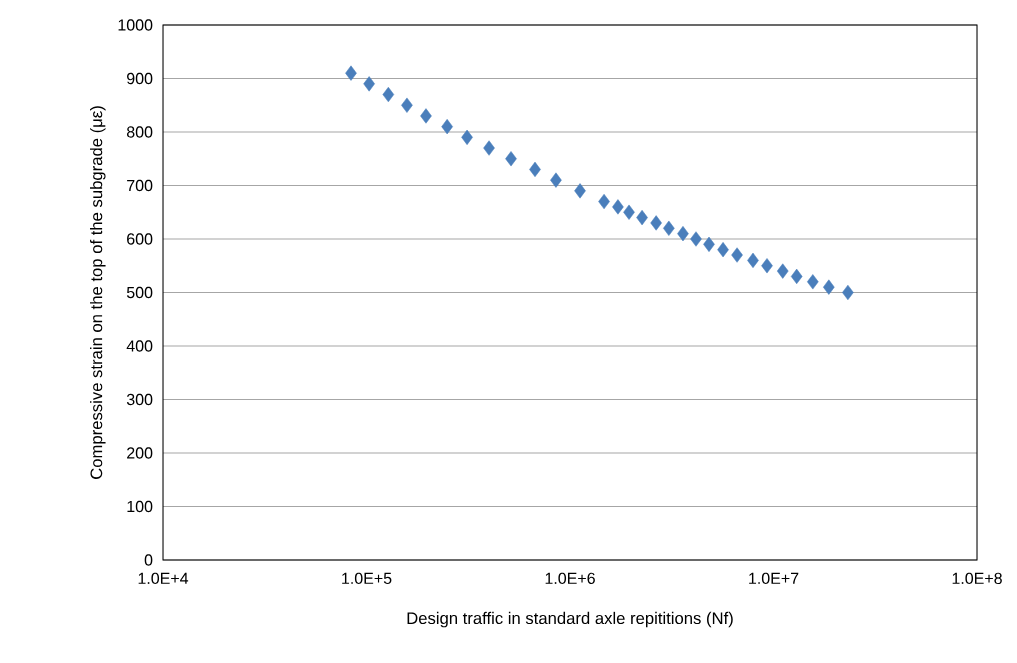 Image resolution: width=1017 pixels, height=663 pixels. I want to click on x-tick-label: 1.0E+7, so click(774, 578).